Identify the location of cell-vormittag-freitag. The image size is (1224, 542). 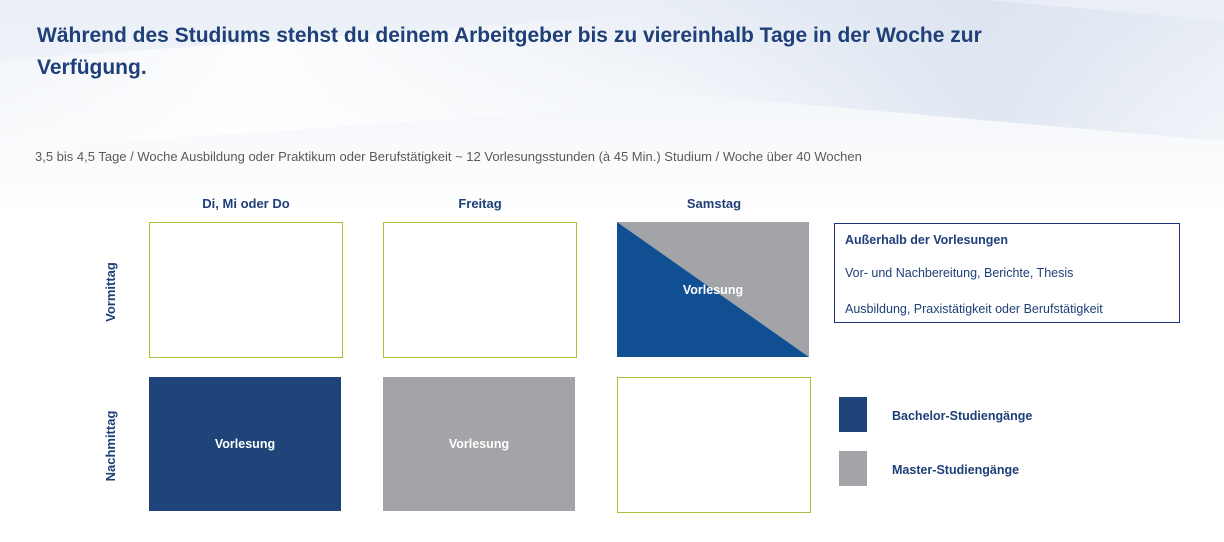
(480, 290).